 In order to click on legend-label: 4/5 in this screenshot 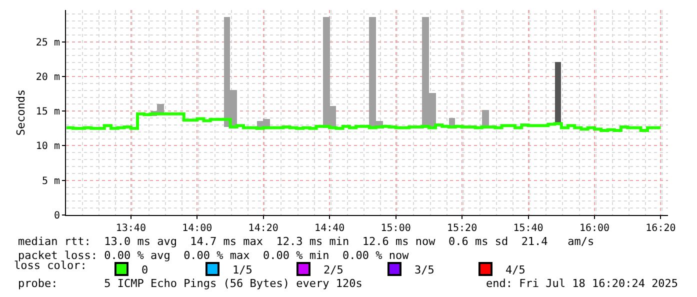, I will do `click(515, 269)`.